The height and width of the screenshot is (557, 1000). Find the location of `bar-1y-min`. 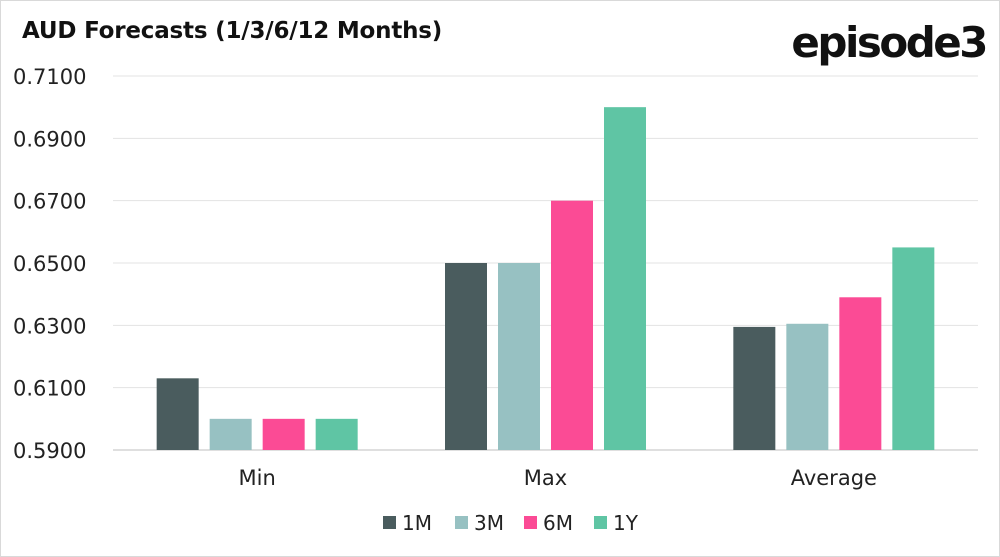

bar-1y-min is located at coordinates (336, 434).